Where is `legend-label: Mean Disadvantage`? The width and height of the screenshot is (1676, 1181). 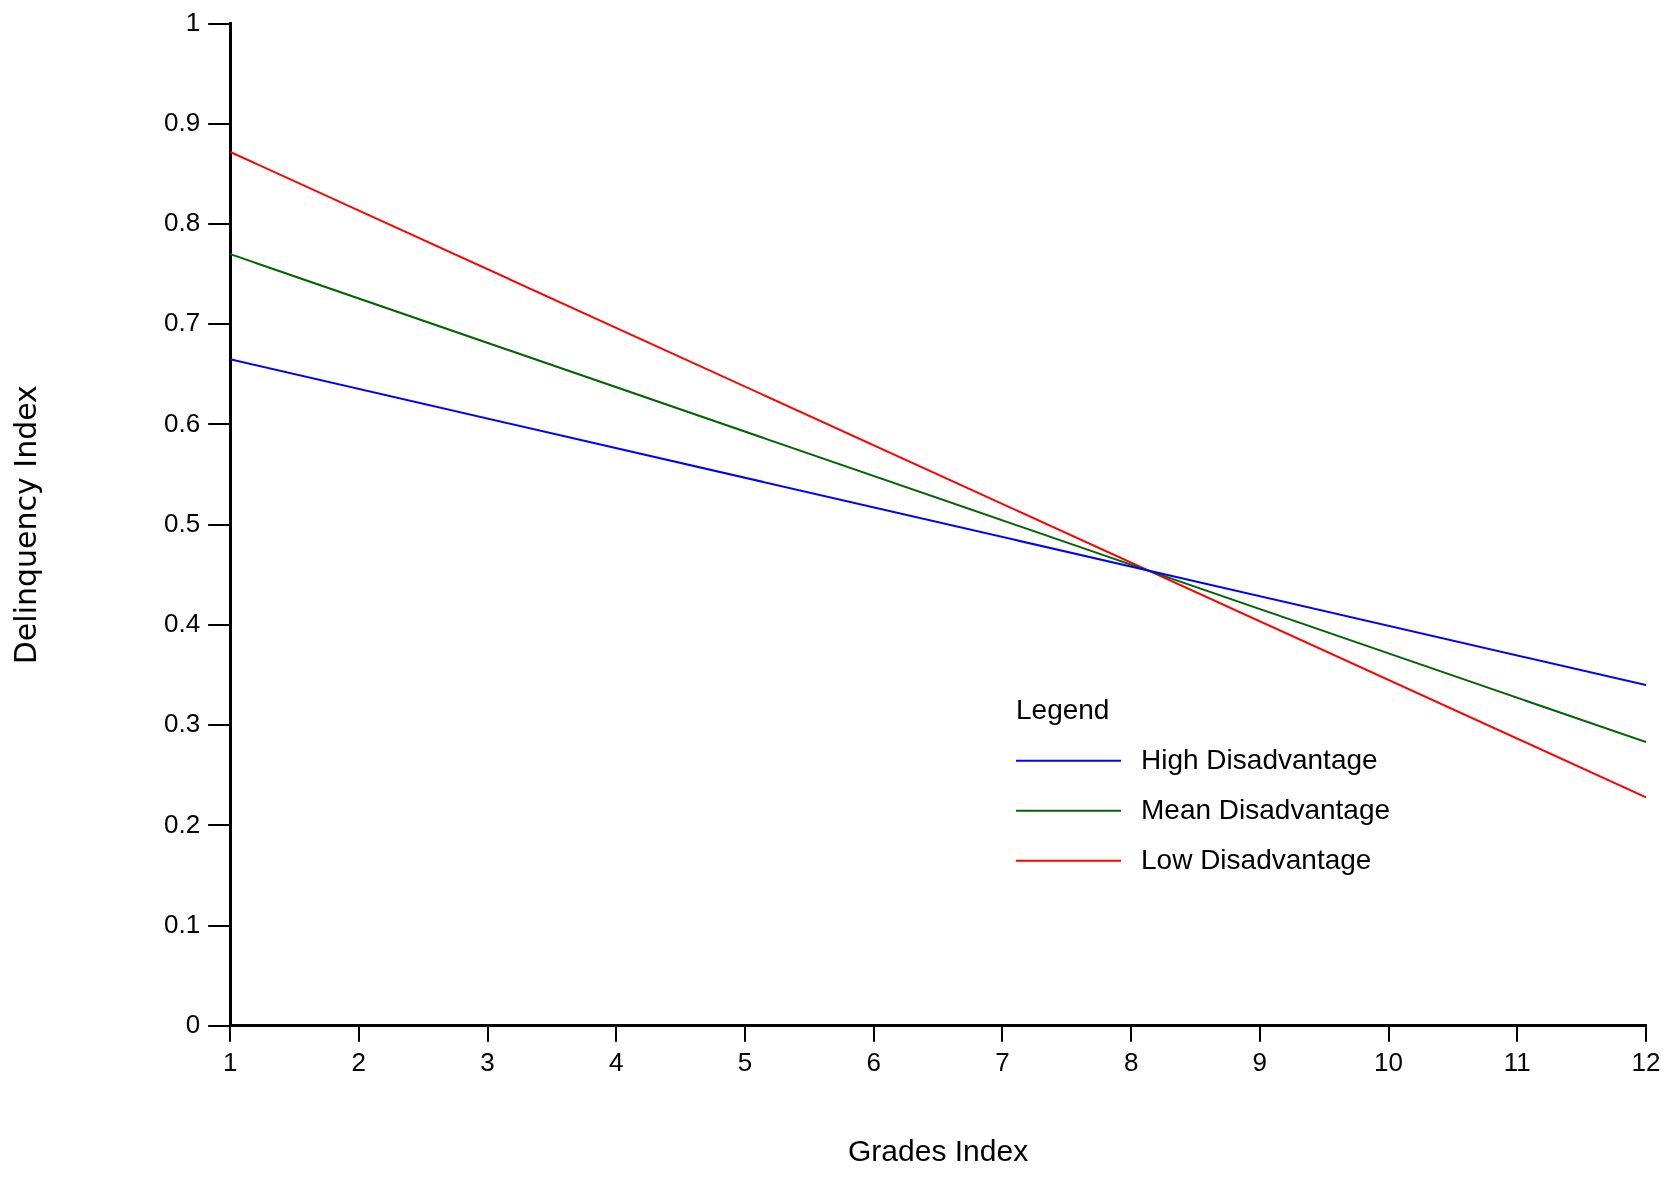
legend-label: Mean Disadvantage is located at coordinates (1266, 809).